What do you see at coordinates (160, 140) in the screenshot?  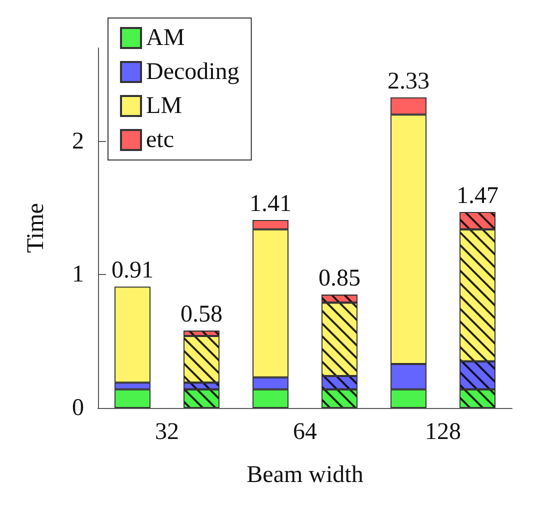 I see `legend-label: etc` at bounding box center [160, 140].